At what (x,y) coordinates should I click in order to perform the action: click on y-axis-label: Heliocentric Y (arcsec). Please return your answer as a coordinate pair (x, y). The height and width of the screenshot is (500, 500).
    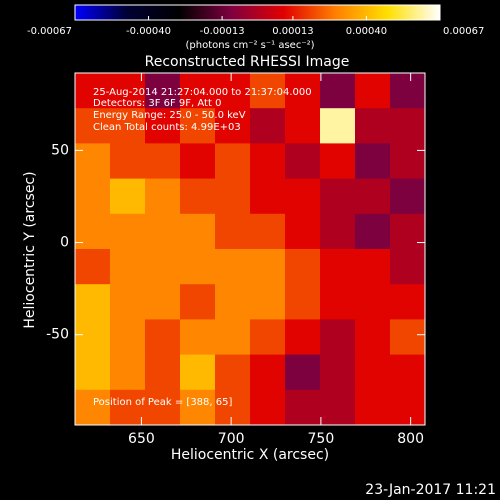
    Looking at the image, I should click on (30, 249).